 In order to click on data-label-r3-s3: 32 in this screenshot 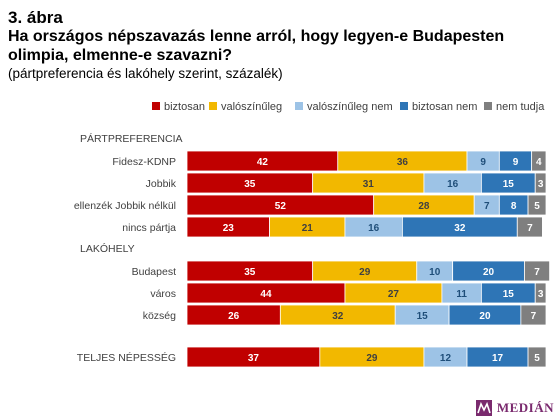, I will do `click(460, 228)`.